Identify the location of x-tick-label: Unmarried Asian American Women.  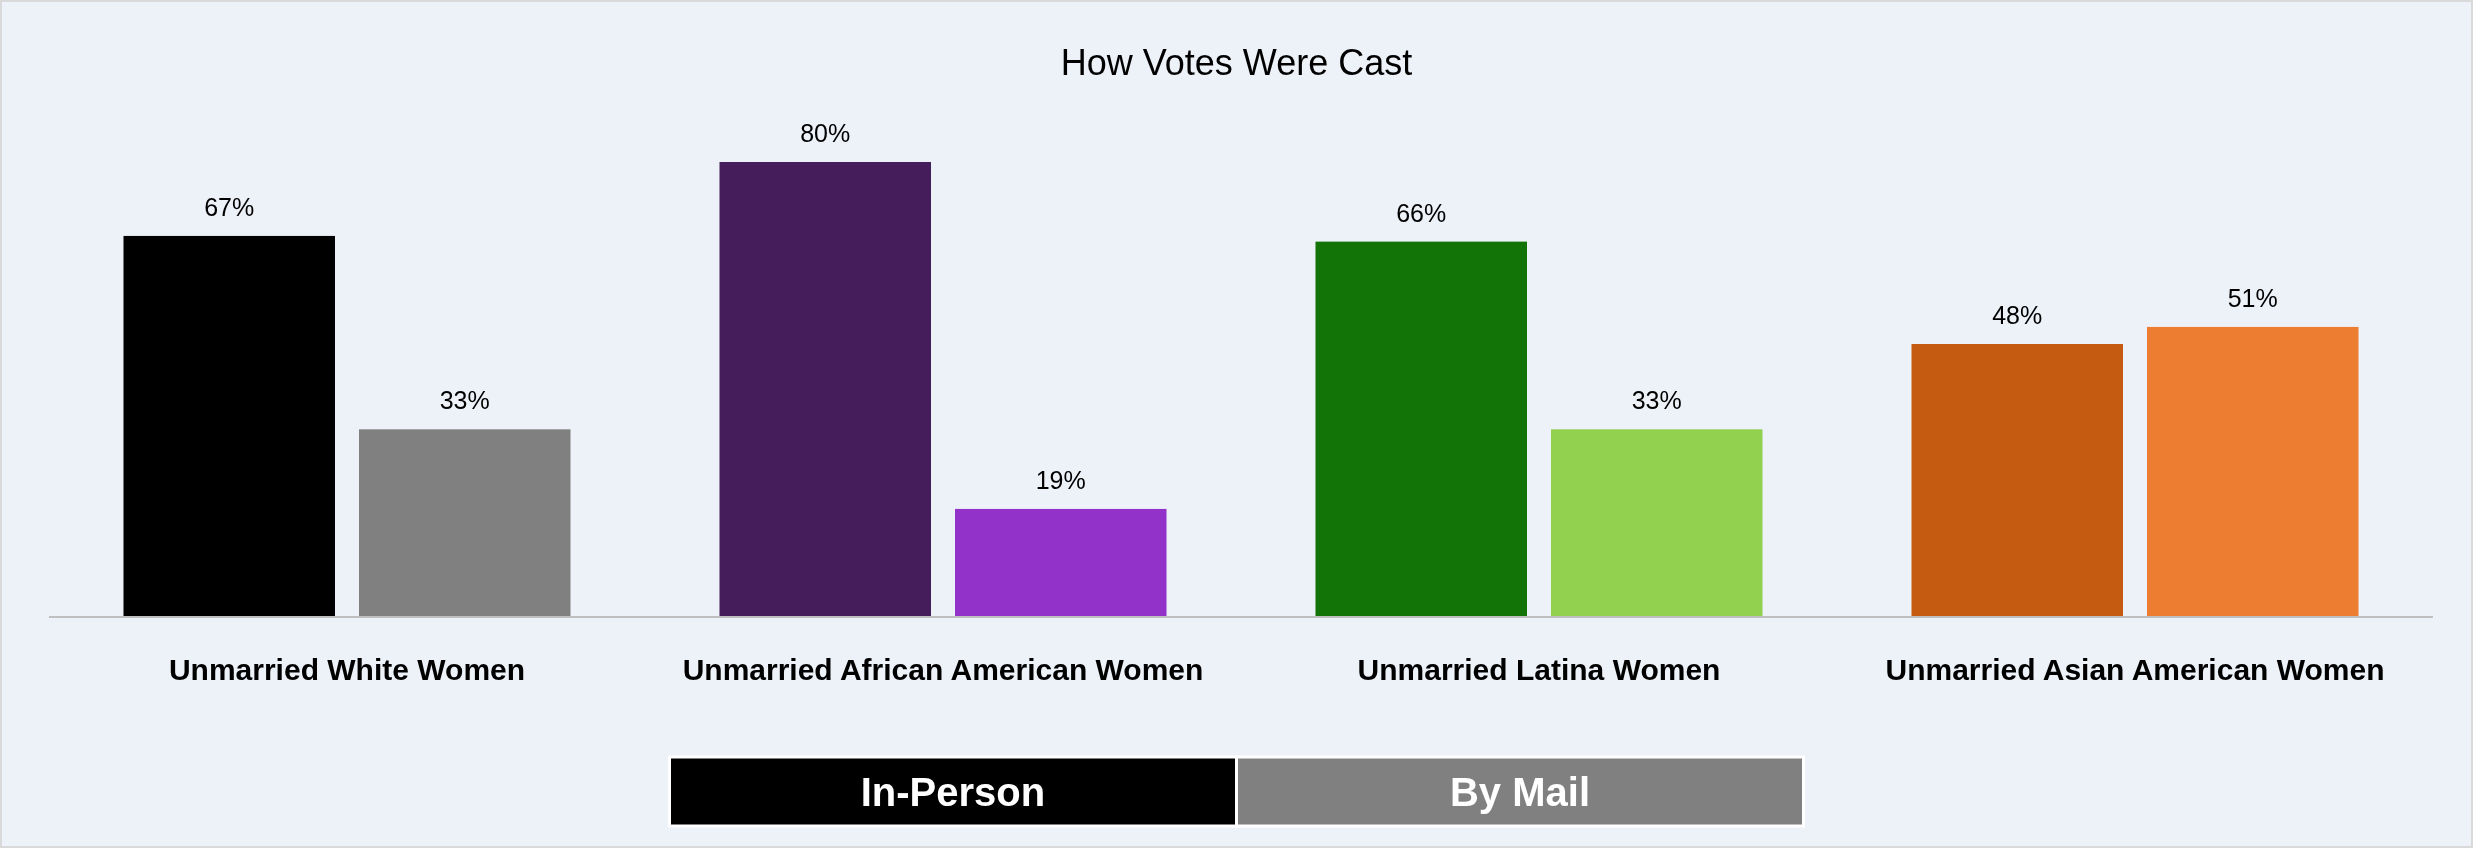
(2135, 669).